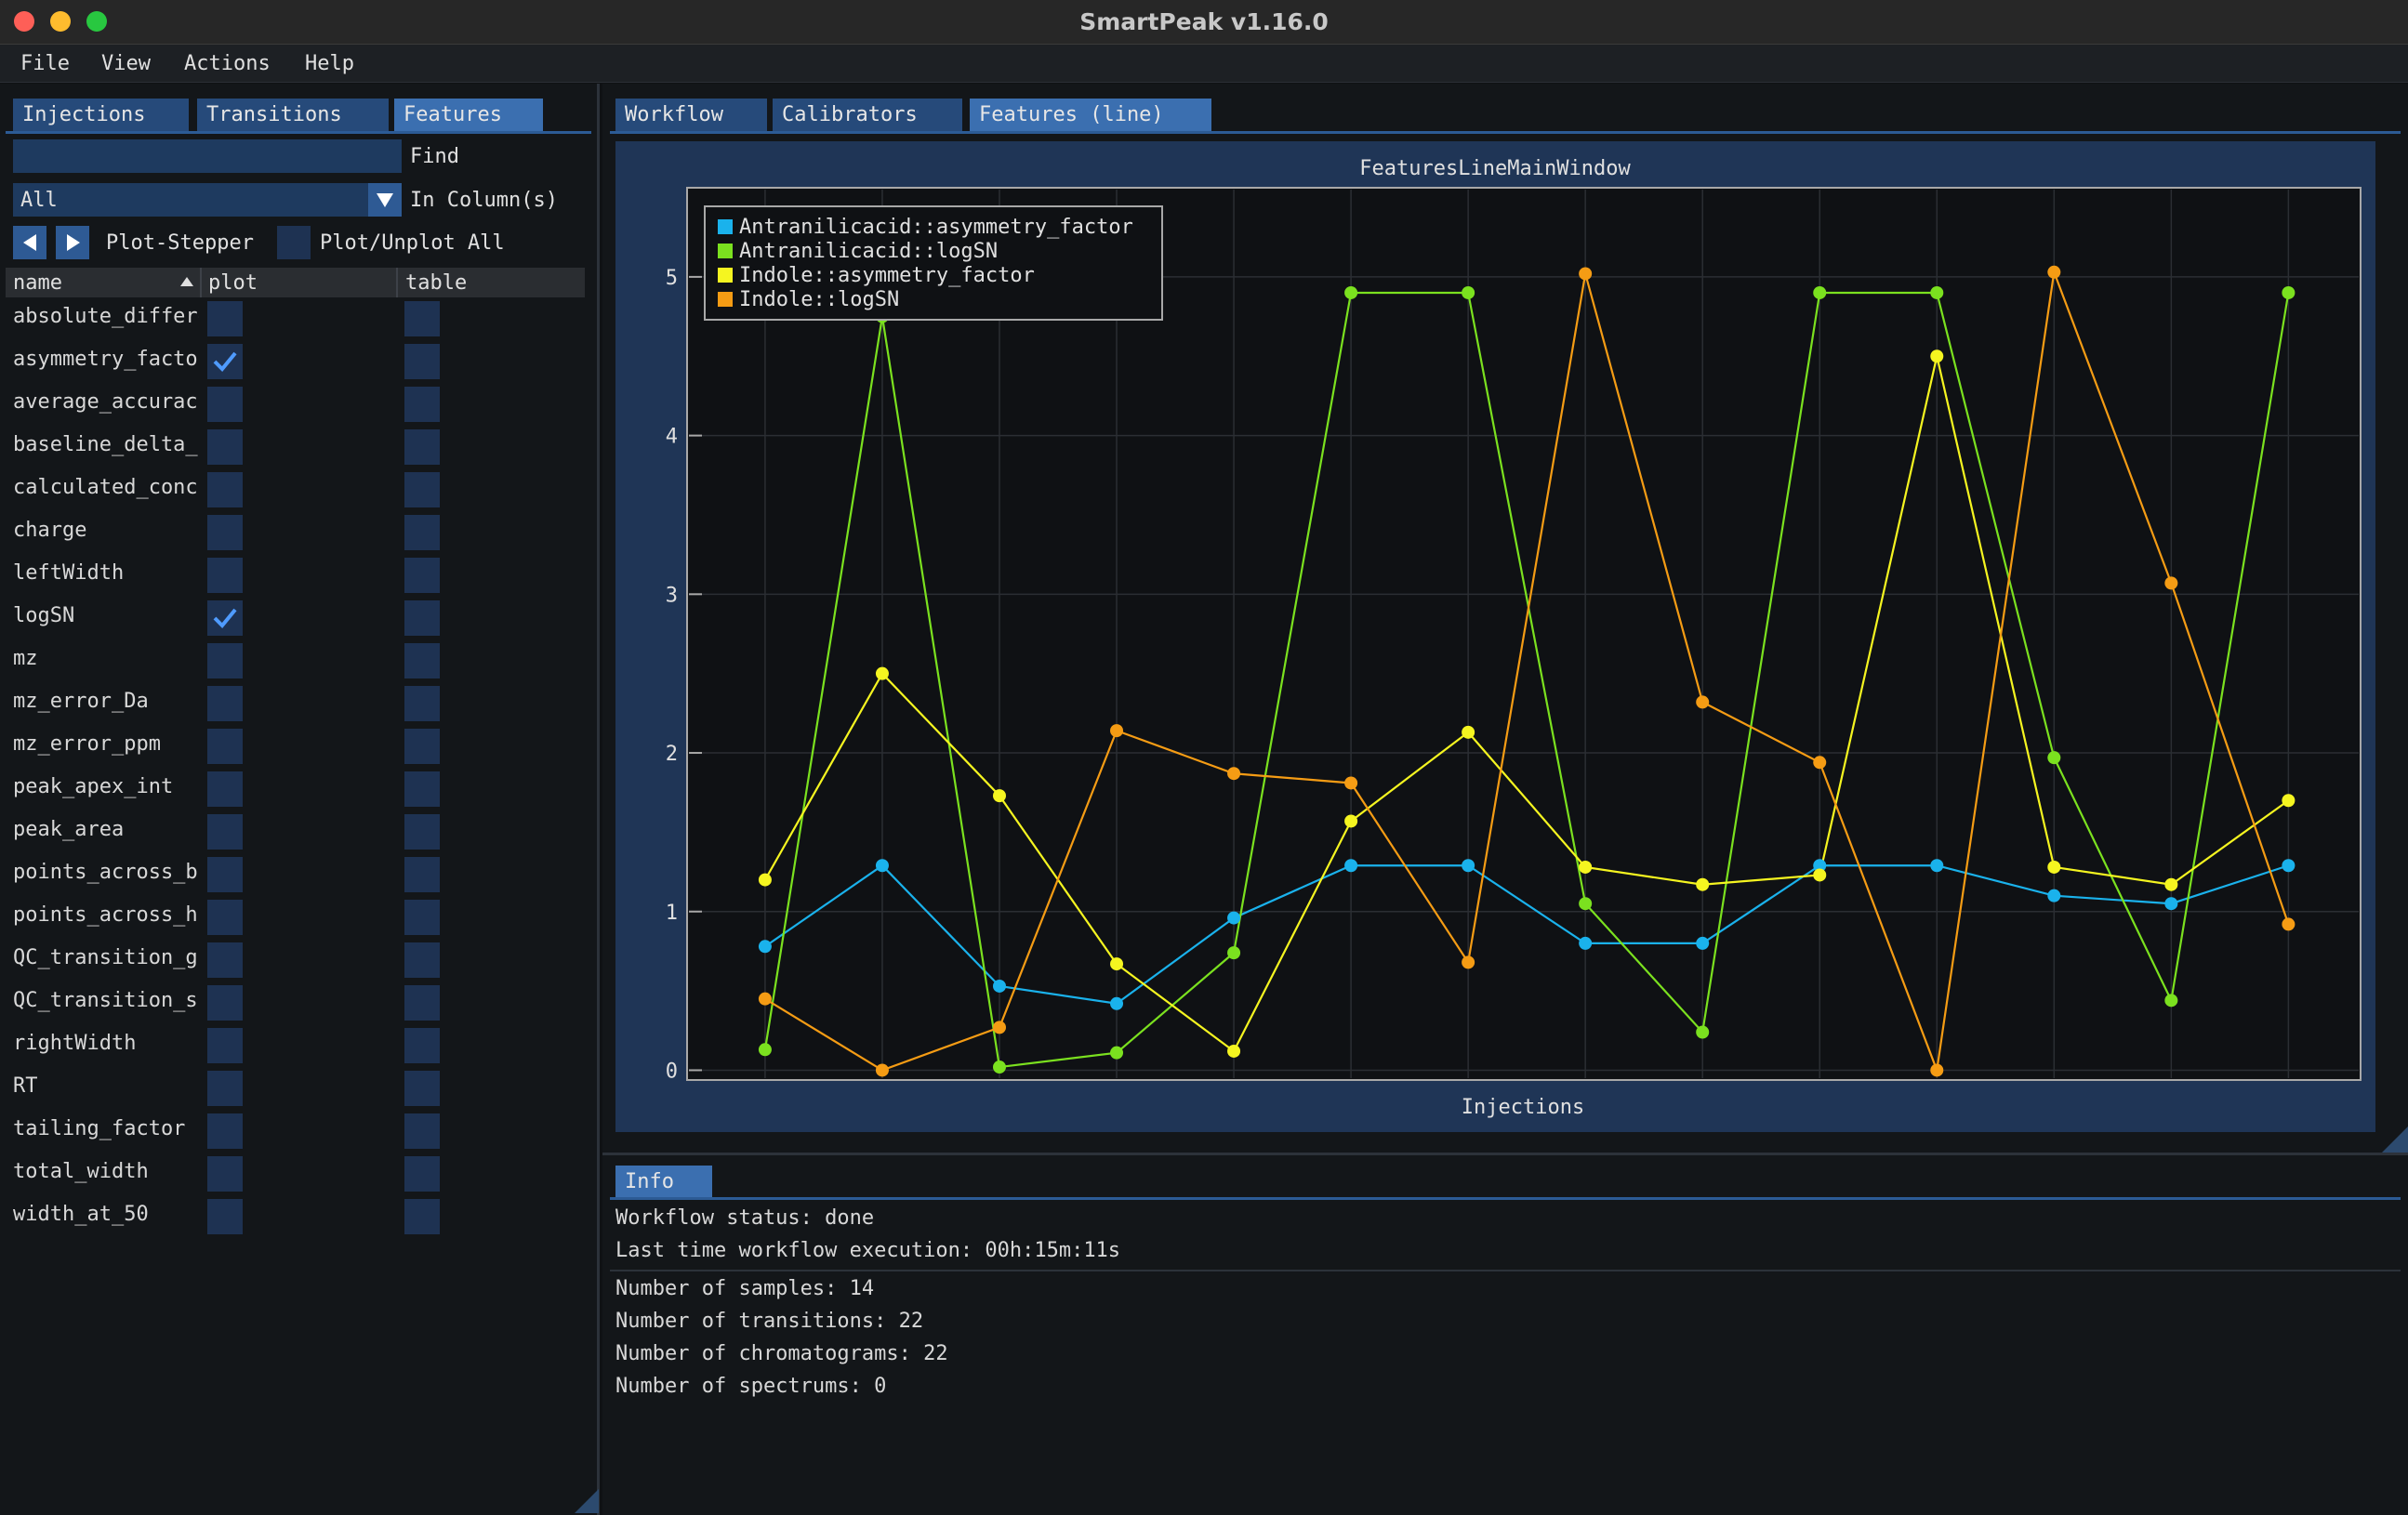 The width and height of the screenshot is (2408, 1515). I want to click on legend-entry: Antranilicacid::asymmetry_factor, so click(936, 227).